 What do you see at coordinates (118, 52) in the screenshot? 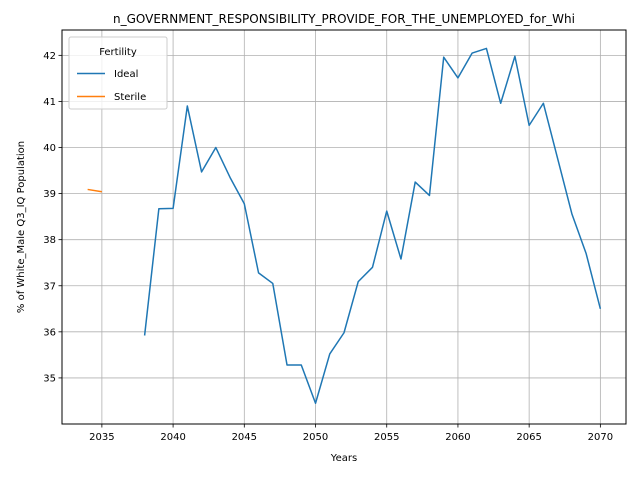
I see `legend-title: Fertility` at bounding box center [118, 52].